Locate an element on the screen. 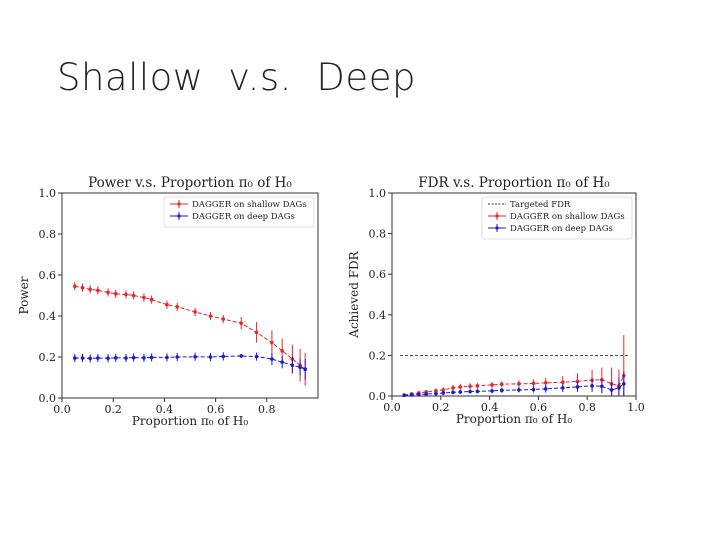 The width and height of the screenshot is (720, 540). x-tick-label: 0.4 is located at coordinates (490, 407).